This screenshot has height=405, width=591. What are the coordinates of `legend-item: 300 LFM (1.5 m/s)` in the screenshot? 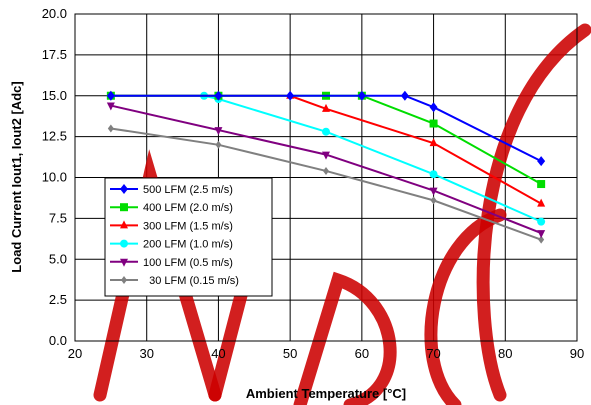 It's located at (171, 226).